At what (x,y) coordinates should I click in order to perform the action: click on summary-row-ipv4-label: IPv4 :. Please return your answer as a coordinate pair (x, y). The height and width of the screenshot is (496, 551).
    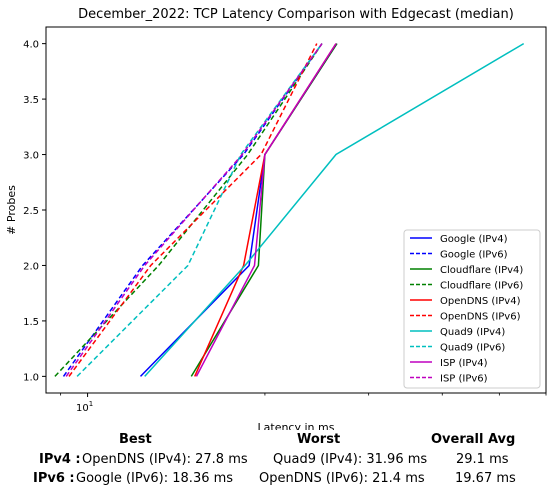
    Looking at the image, I should click on (60, 459).